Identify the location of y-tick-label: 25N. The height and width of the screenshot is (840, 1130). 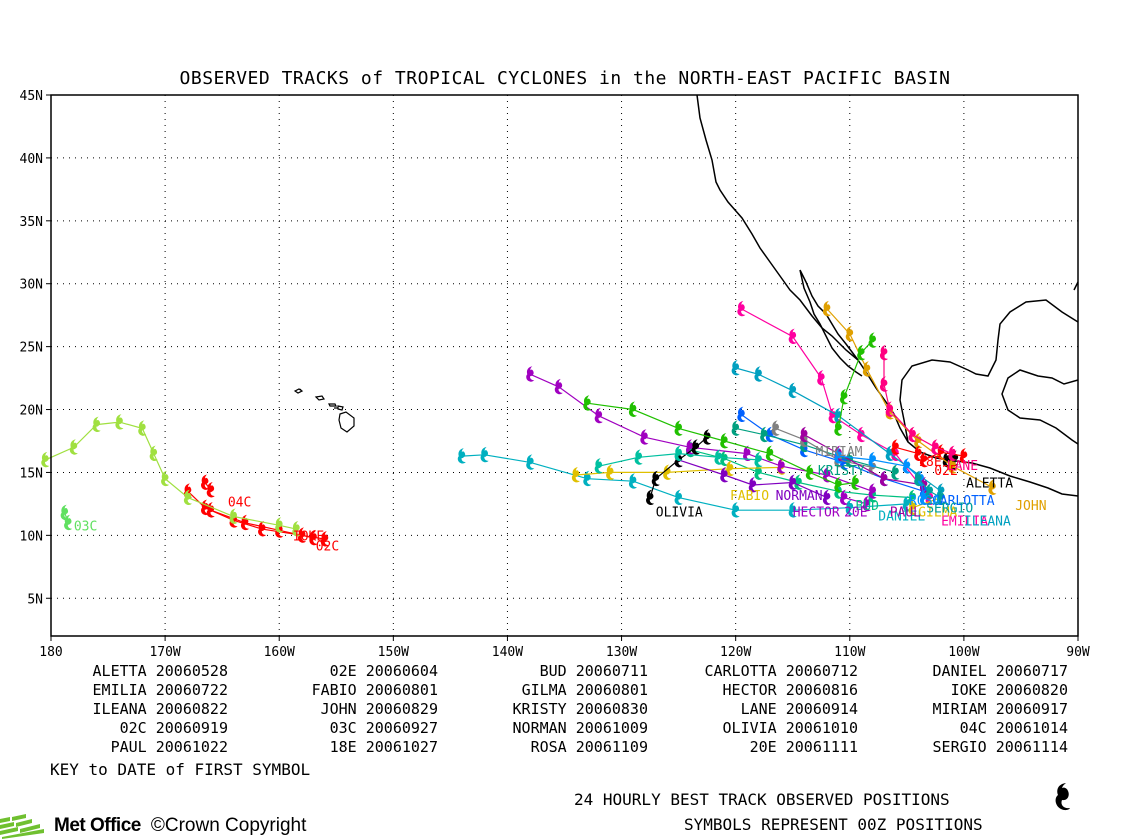
(31, 348).